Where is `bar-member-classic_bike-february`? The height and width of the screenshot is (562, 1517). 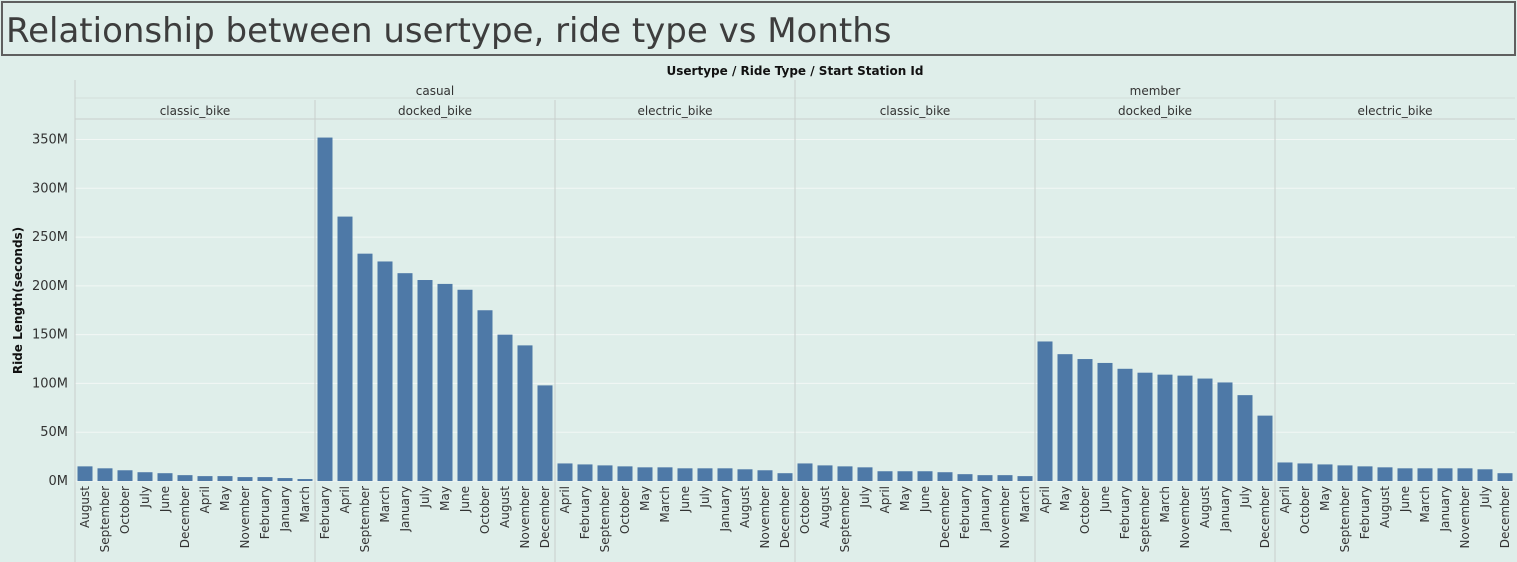
bar-member-classic_bike-february is located at coordinates (965, 477).